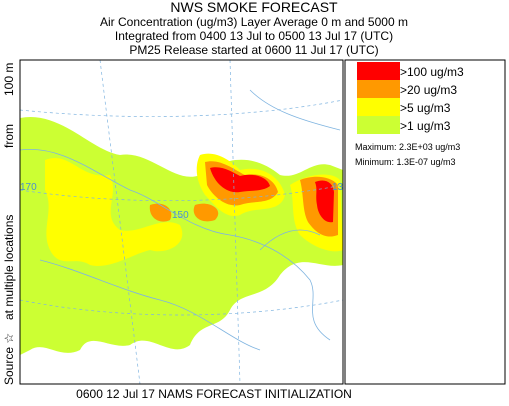 The height and width of the screenshot is (406, 509). I want to click on side-label: from, so click(9, 136).